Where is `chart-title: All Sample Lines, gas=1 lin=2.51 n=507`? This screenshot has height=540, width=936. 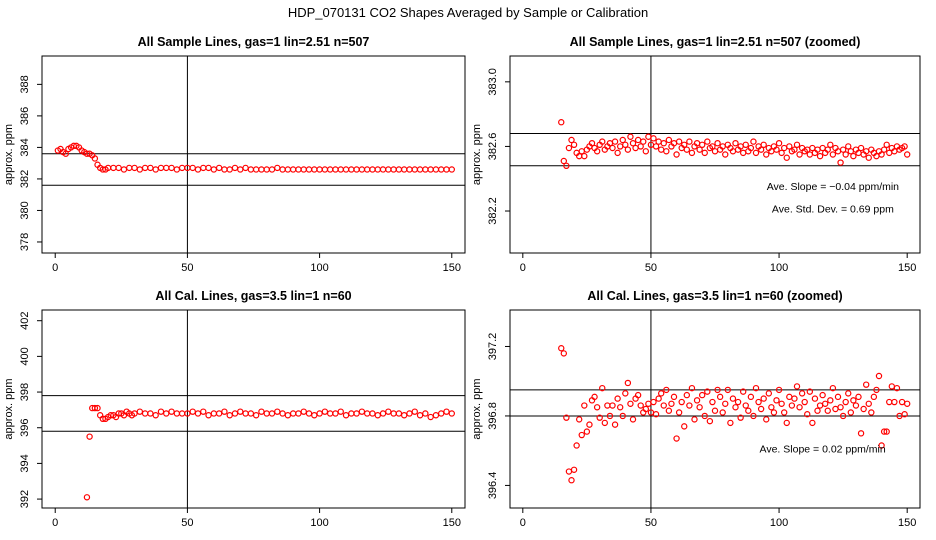 chart-title: All Sample Lines, gas=1 lin=2.51 n=507 is located at coordinates (254, 42).